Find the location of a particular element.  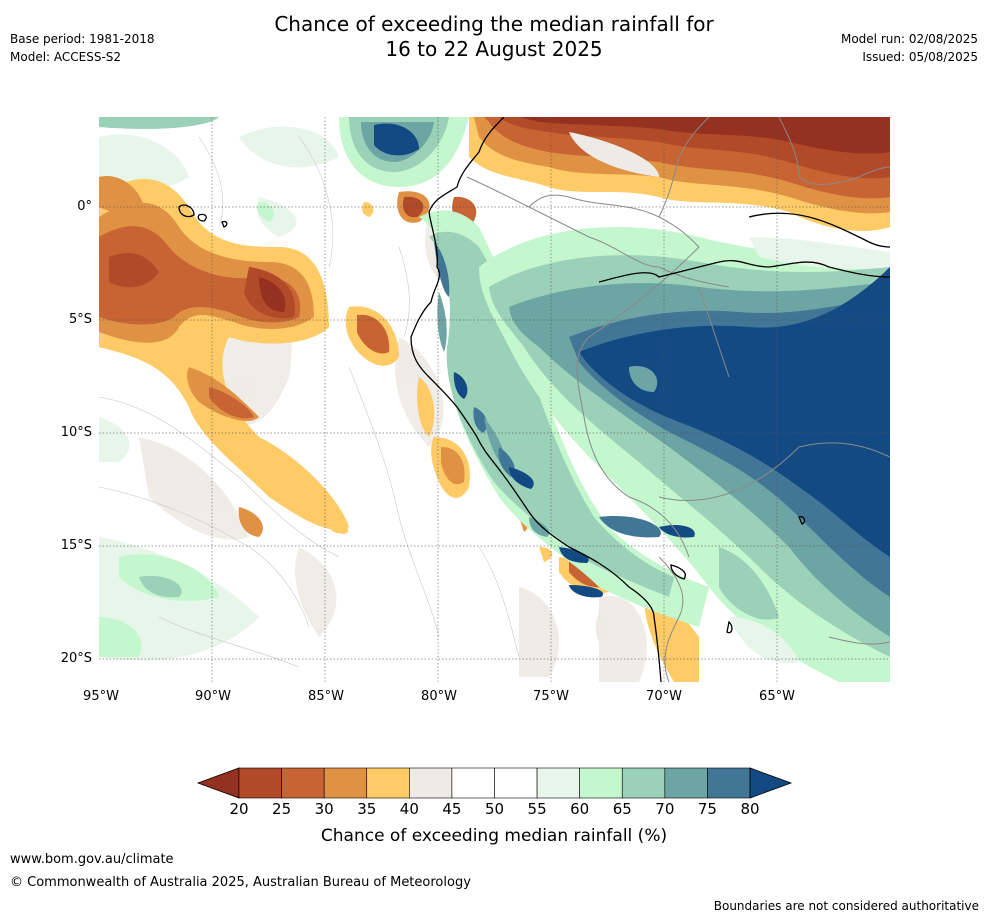

colorbar-ticks: 20 25 30 35 40 45 50 55 60 65 70 75 80 is located at coordinates (494, 811).